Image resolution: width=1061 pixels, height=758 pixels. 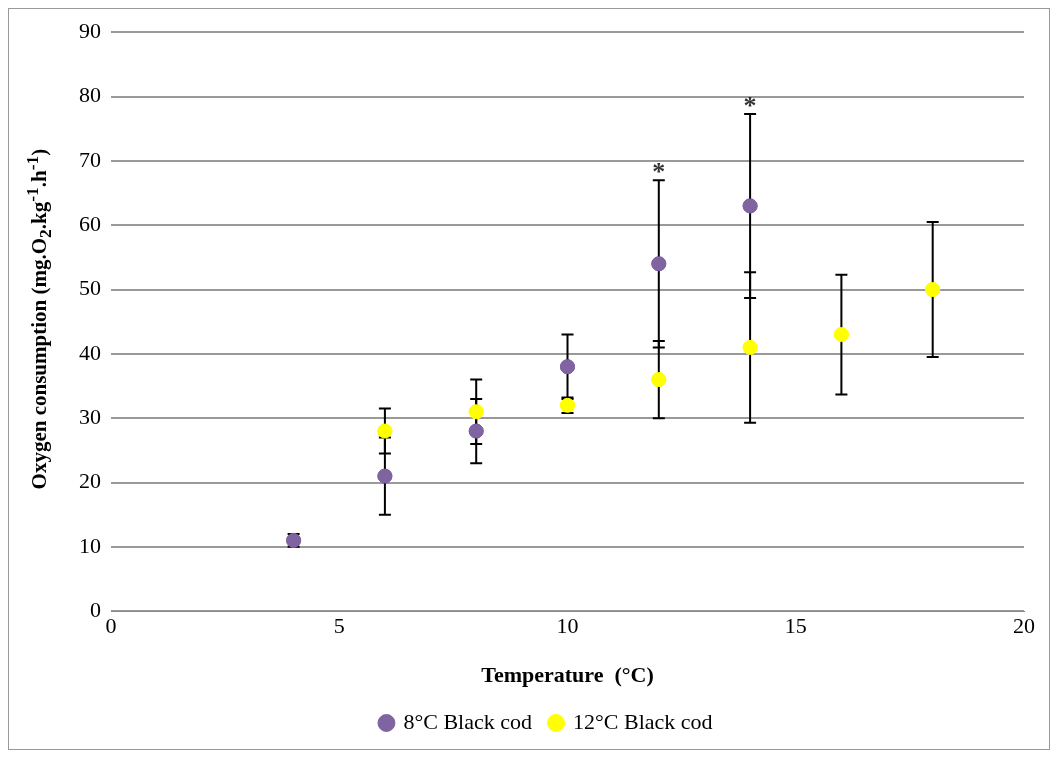 What do you see at coordinates (90, 416) in the screenshot?
I see `y-tick-label: 30` at bounding box center [90, 416].